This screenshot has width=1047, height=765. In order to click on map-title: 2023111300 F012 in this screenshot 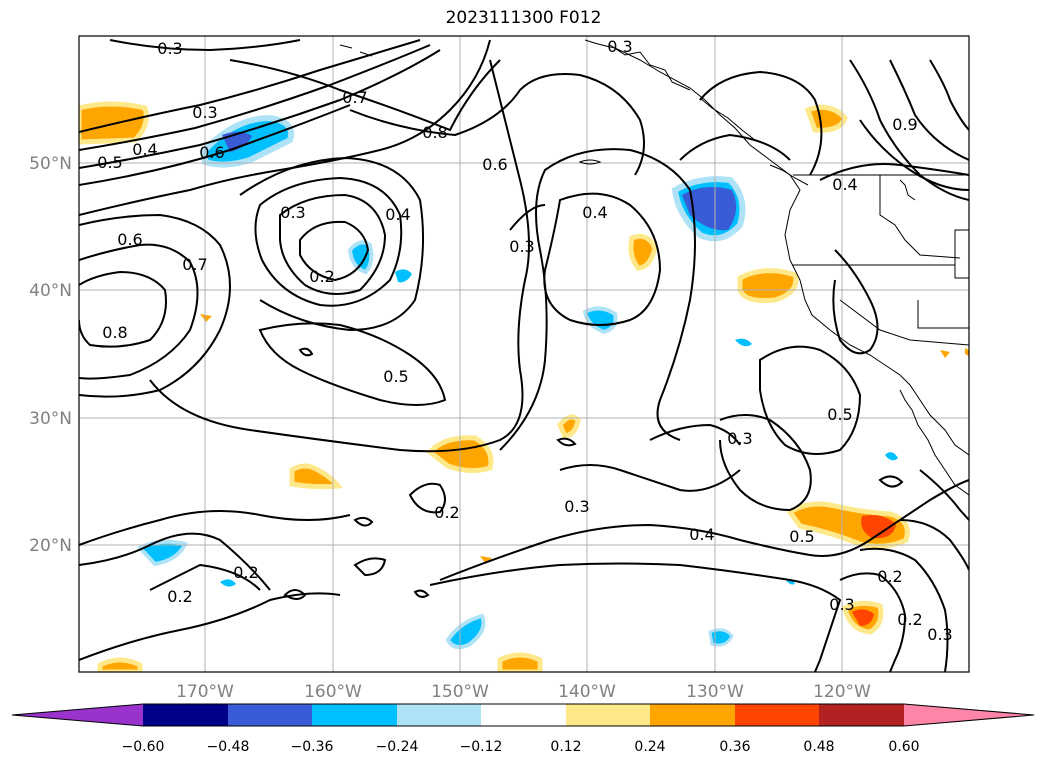, I will do `click(523, 18)`.